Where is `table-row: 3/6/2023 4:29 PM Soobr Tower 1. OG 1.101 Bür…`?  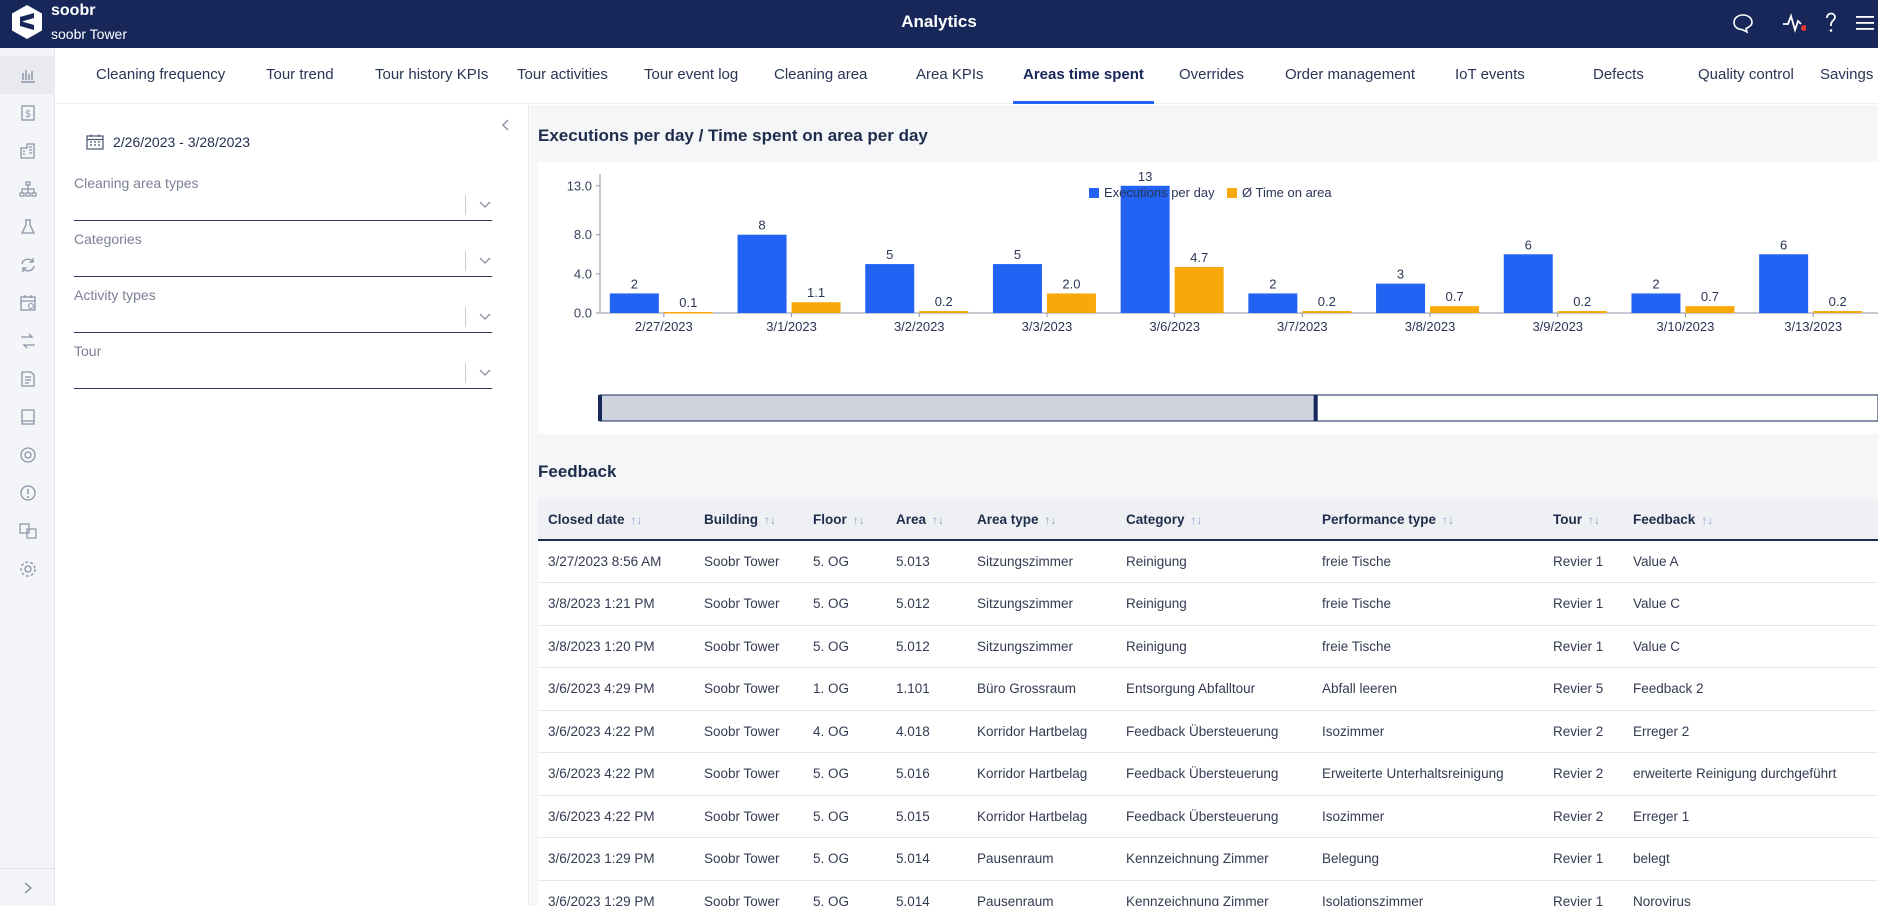 table-row: 3/6/2023 4:29 PM Soobr Tower 1. OG 1.101 Bür… is located at coordinates (1208, 689).